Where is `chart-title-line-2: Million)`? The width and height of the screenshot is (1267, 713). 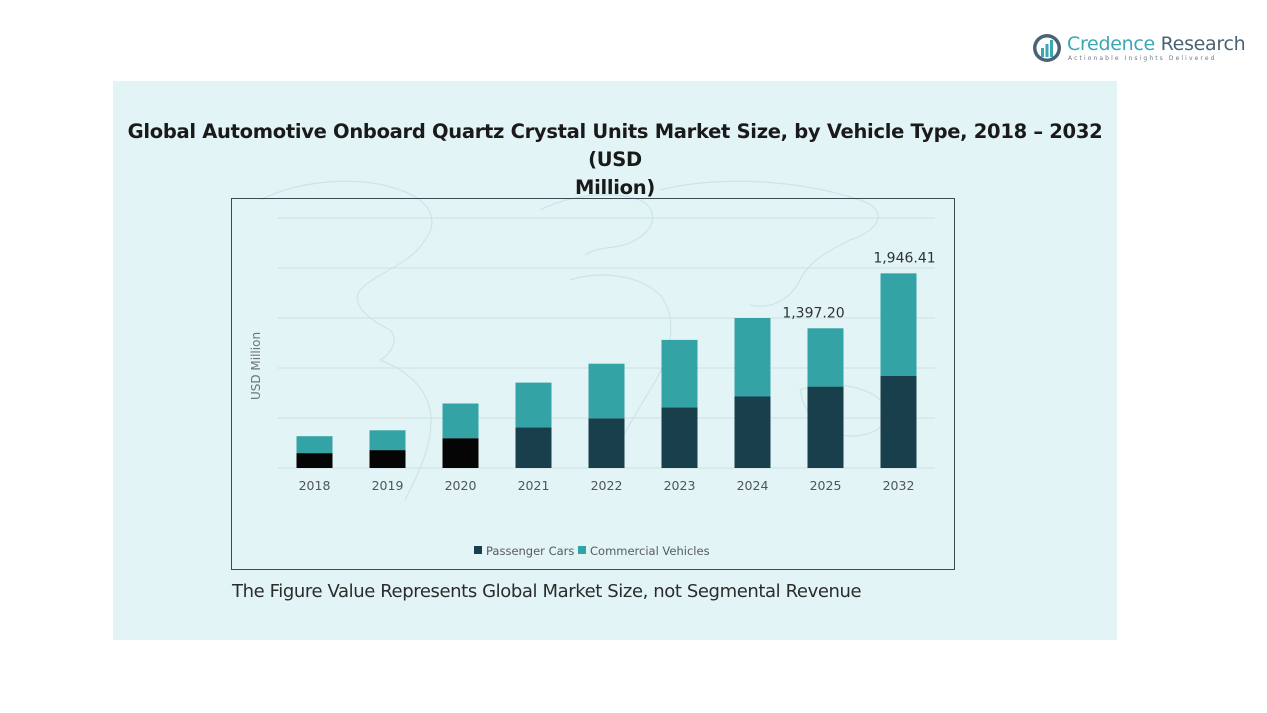
chart-title-line-2: Million) is located at coordinates (615, 187).